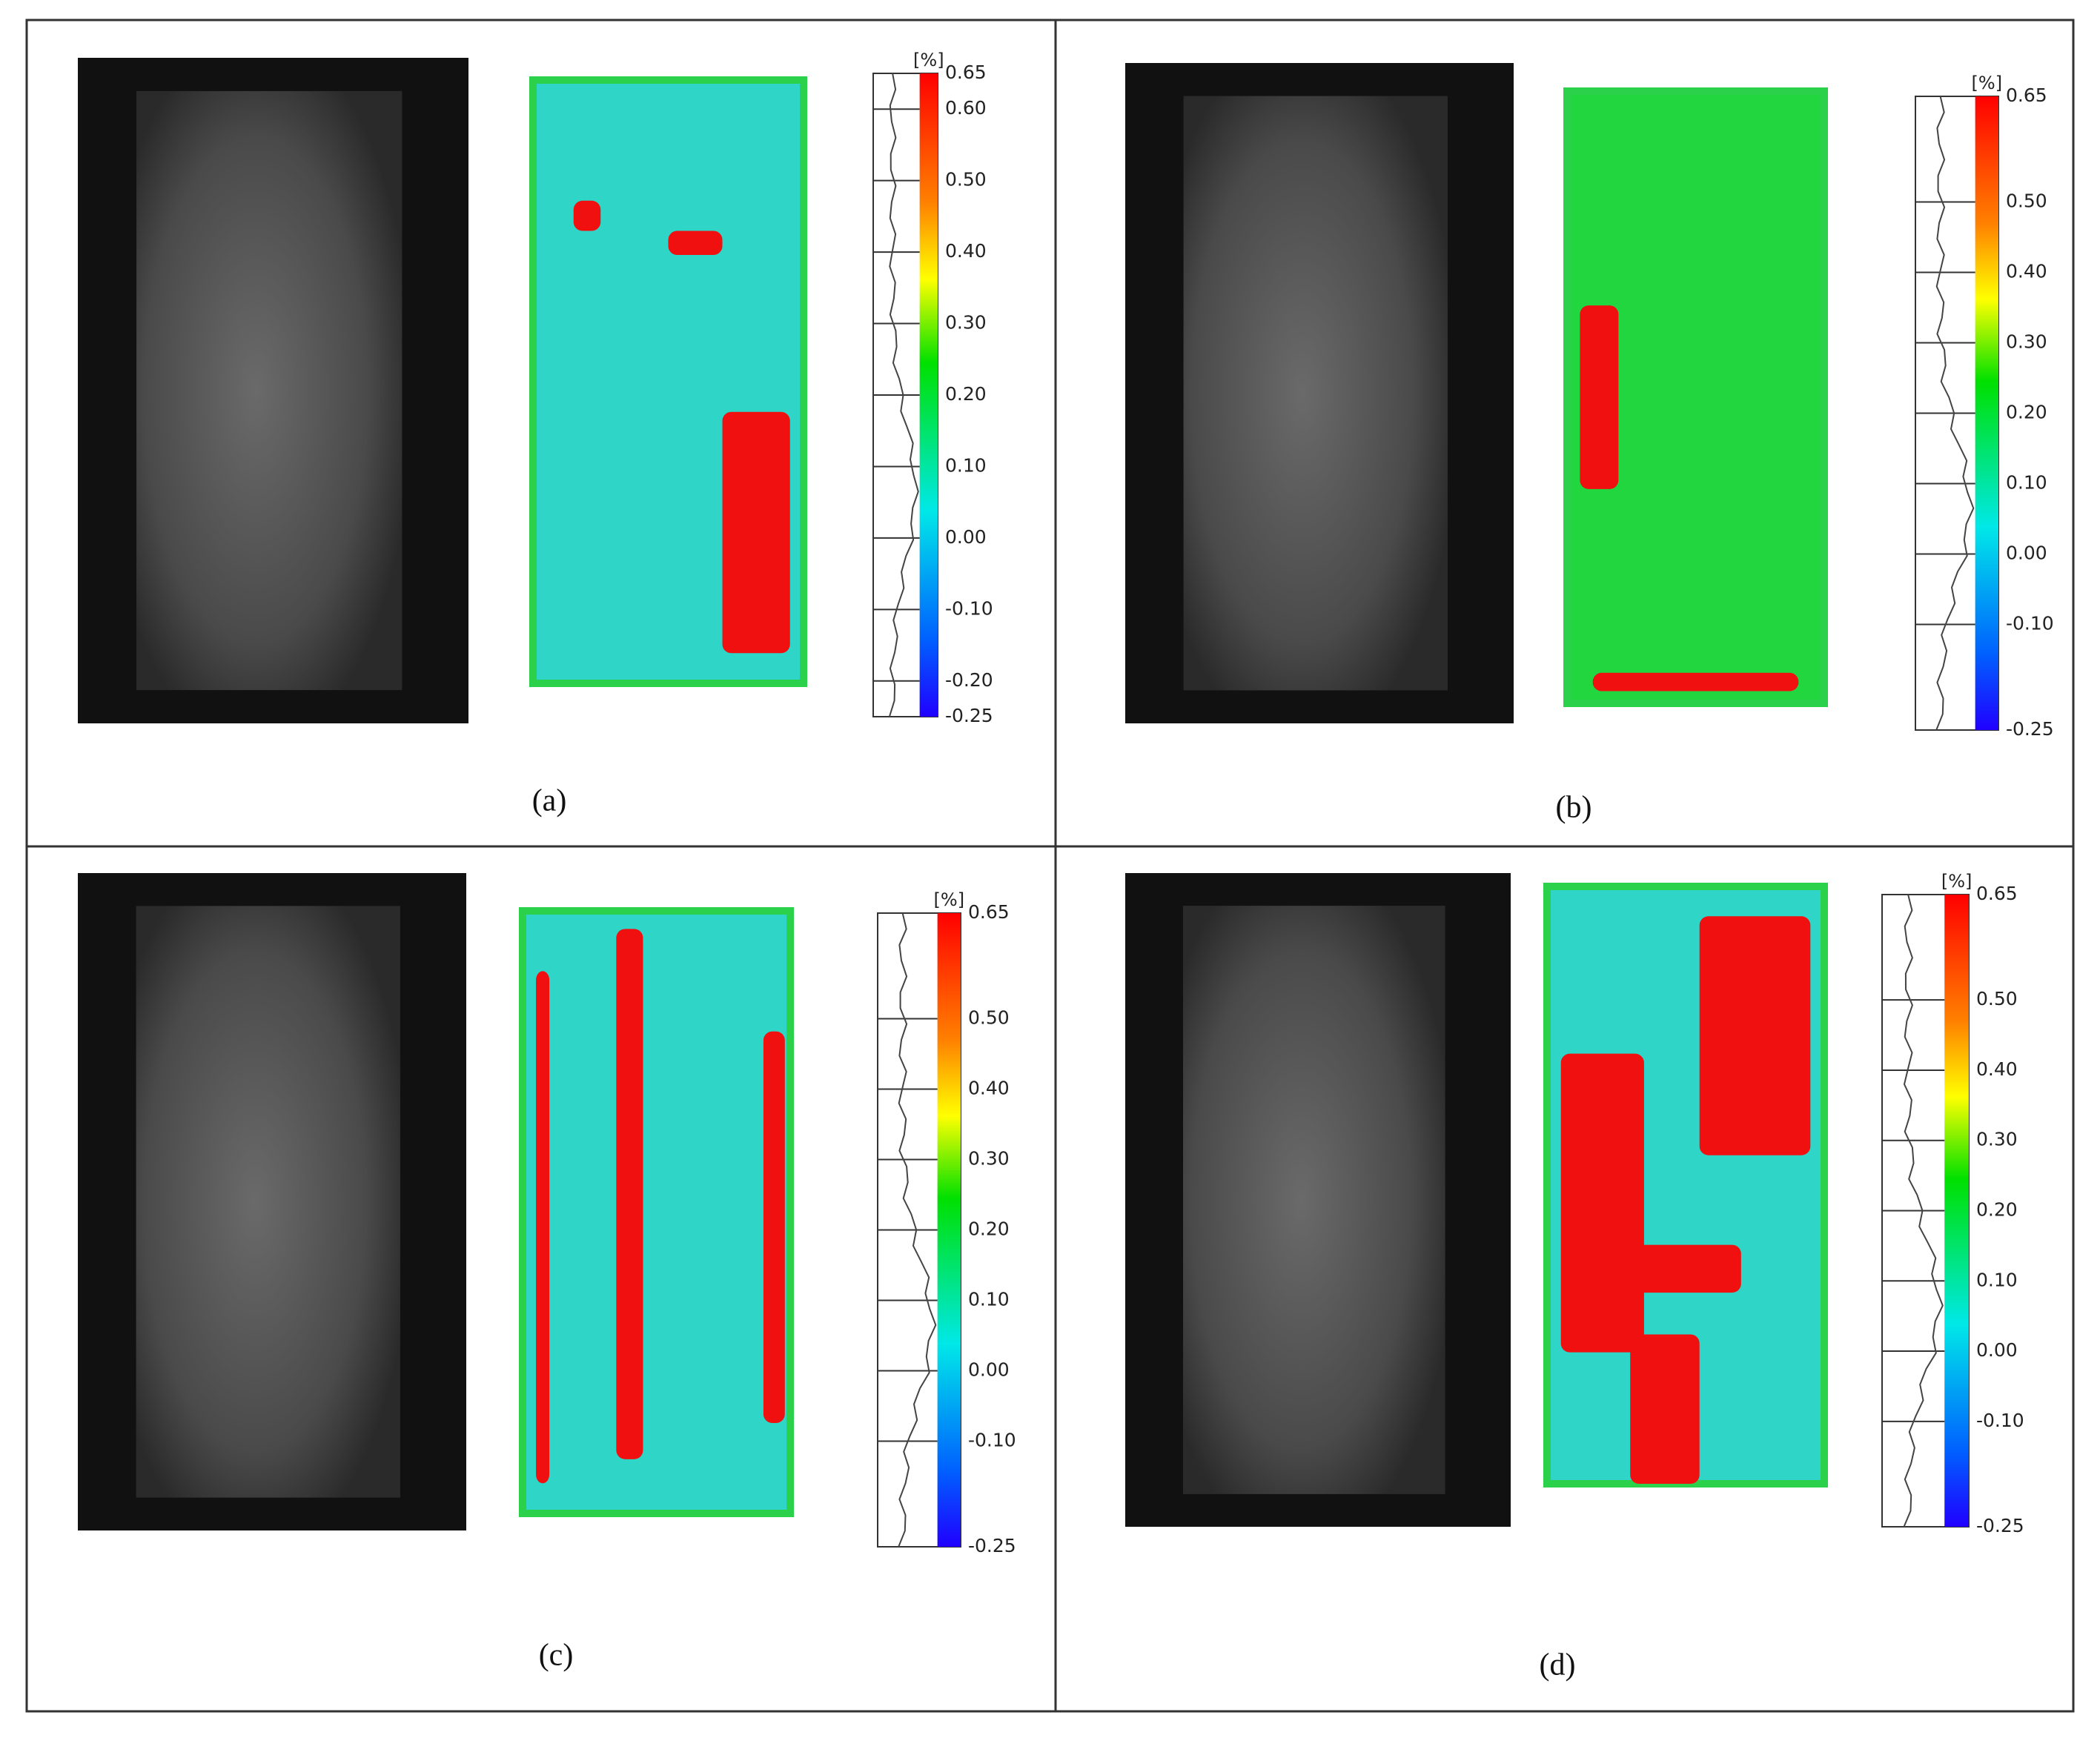  I want to click on panel-label: (b), so click(1574, 808).